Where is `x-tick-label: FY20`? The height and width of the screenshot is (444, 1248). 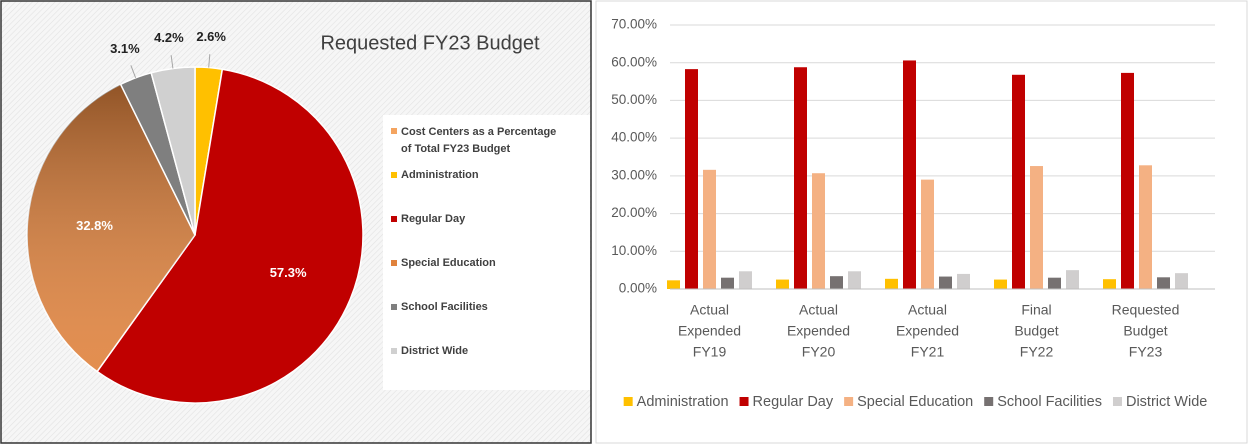 x-tick-label: FY20 is located at coordinates (819, 352).